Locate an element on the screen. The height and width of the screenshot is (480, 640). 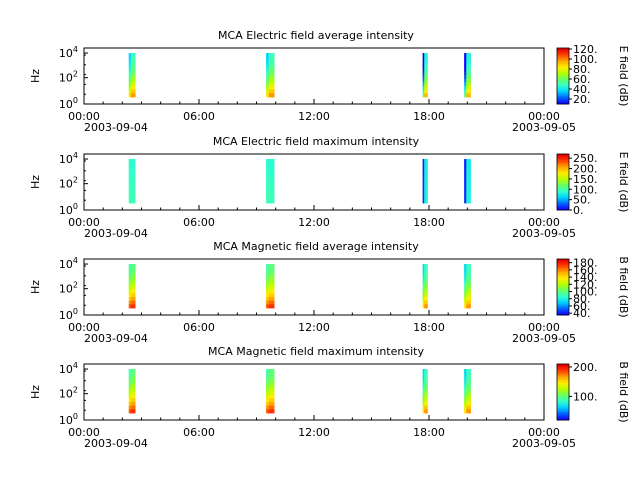
x-date-label: 2003-09-04 is located at coordinates (116, 127).